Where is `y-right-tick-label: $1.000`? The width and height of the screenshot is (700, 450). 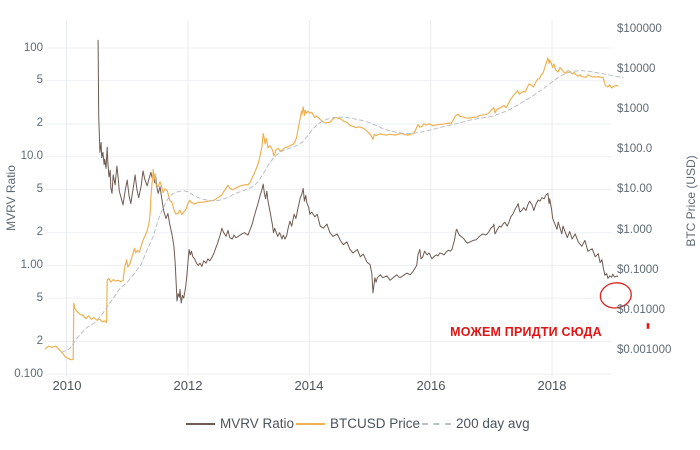 y-right-tick-label: $1.000 is located at coordinates (635, 230).